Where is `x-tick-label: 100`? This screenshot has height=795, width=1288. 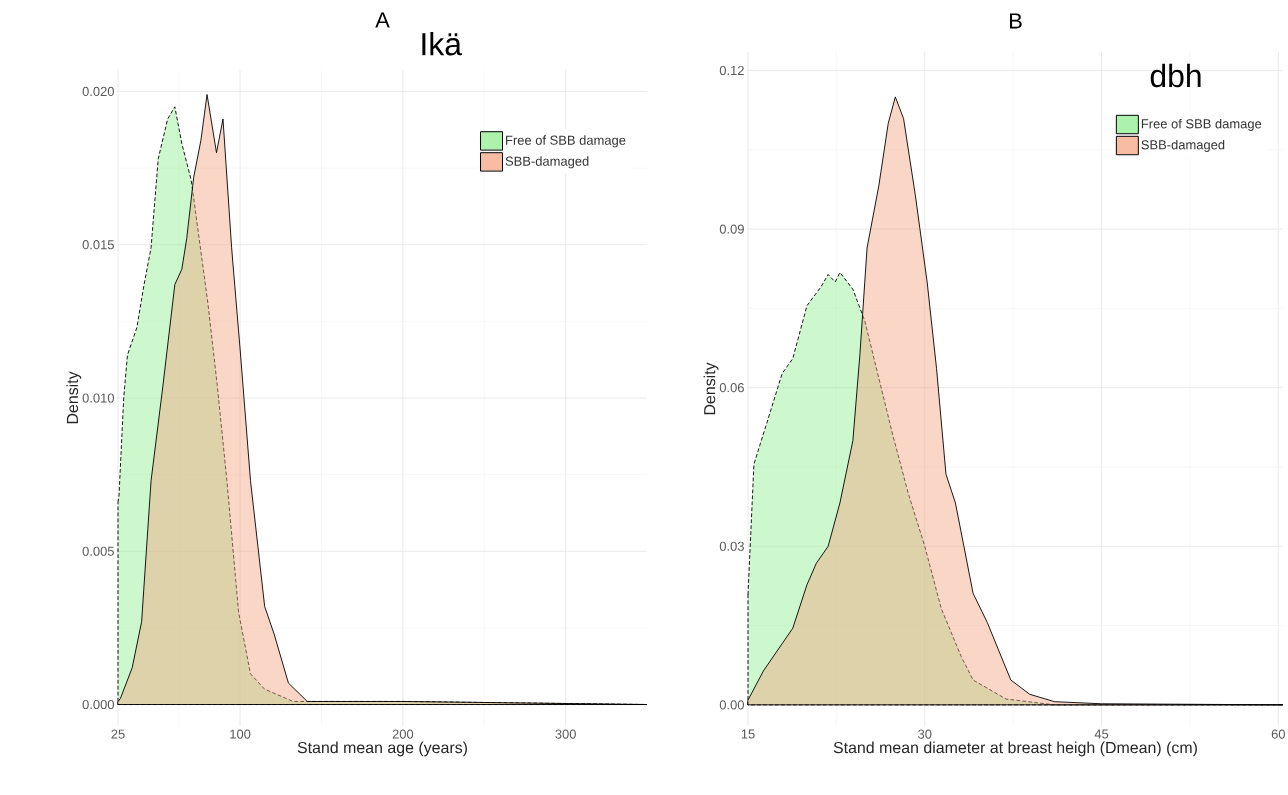 x-tick-label: 100 is located at coordinates (240, 734).